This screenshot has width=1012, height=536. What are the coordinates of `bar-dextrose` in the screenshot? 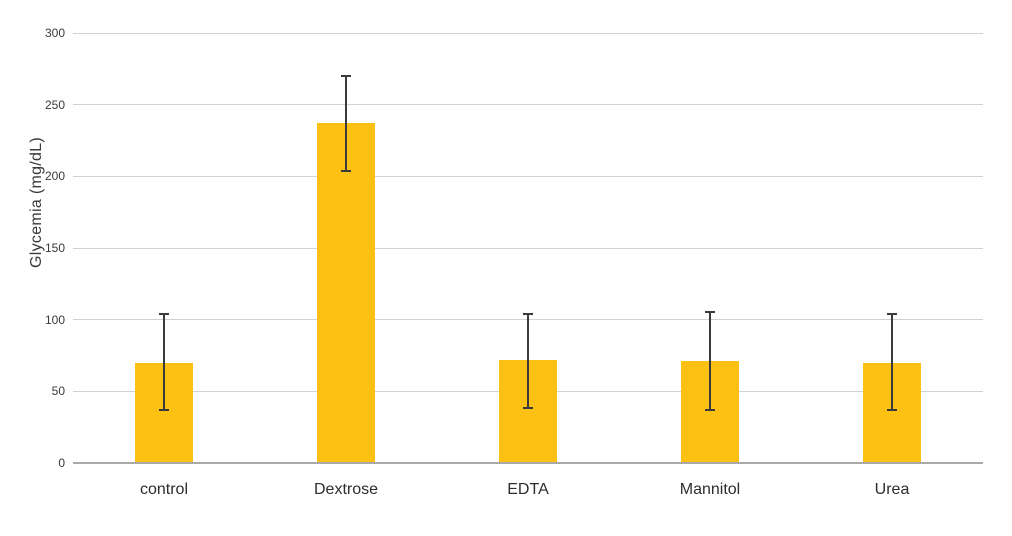 It's located at (346, 292).